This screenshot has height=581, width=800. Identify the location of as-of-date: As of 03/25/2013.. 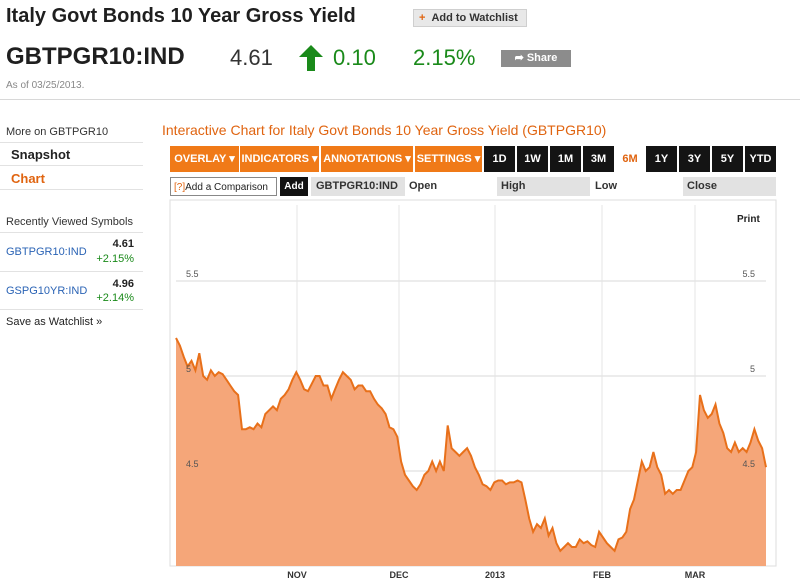
(45, 85).